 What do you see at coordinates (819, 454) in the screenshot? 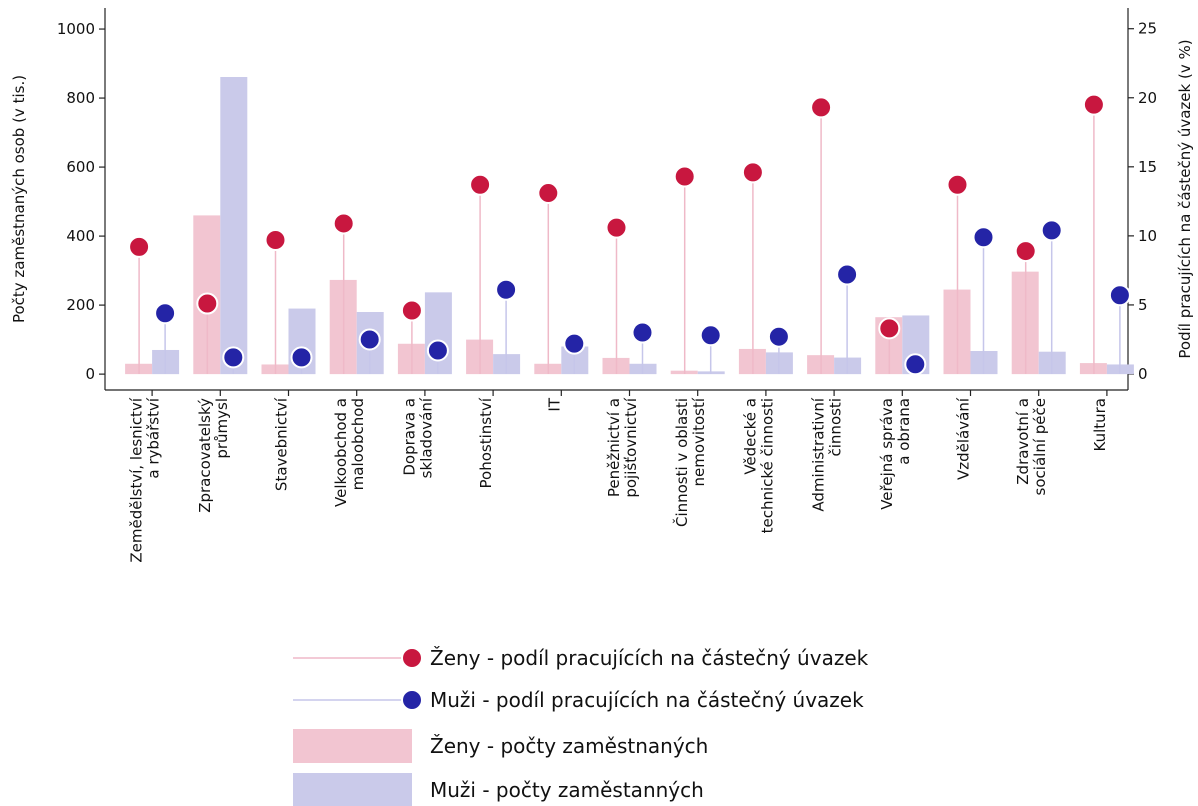
I see `x-tick-label-line: Administrativní` at bounding box center [819, 454].